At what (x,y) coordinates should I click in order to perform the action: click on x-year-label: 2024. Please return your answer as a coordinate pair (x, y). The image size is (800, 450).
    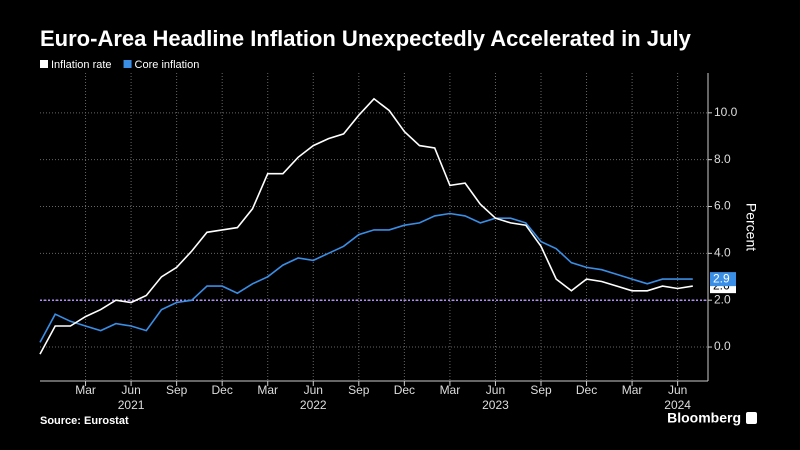
    Looking at the image, I should click on (677, 405).